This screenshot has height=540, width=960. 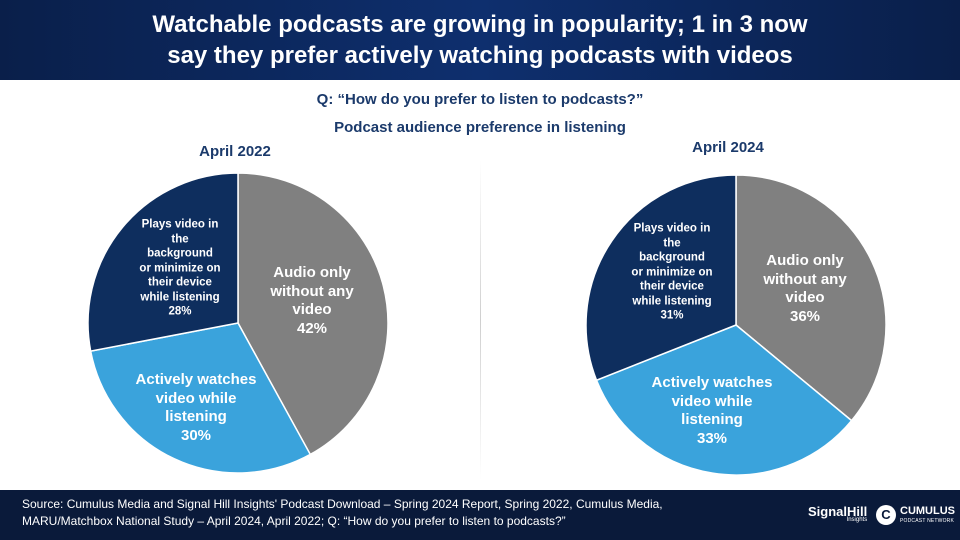 What do you see at coordinates (712, 438) in the screenshot?
I see `slice-value-label: 33%` at bounding box center [712, 438].